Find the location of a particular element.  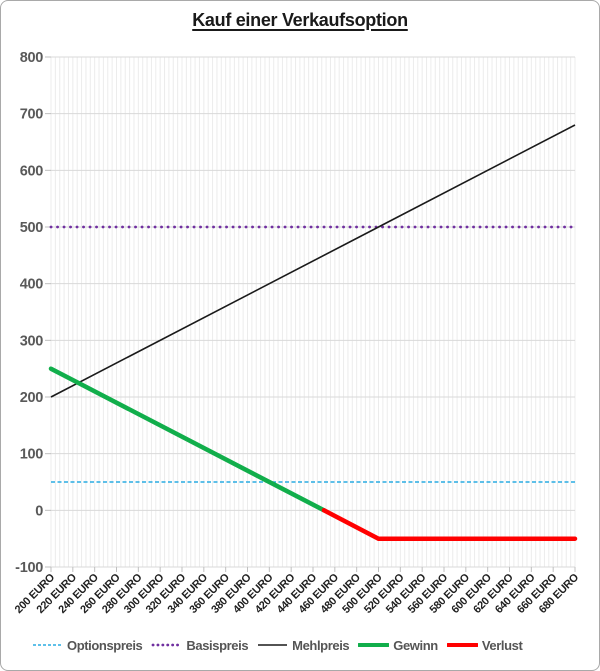

legend-item-gewinn: Gewinn is located at coordinates (398, 645).